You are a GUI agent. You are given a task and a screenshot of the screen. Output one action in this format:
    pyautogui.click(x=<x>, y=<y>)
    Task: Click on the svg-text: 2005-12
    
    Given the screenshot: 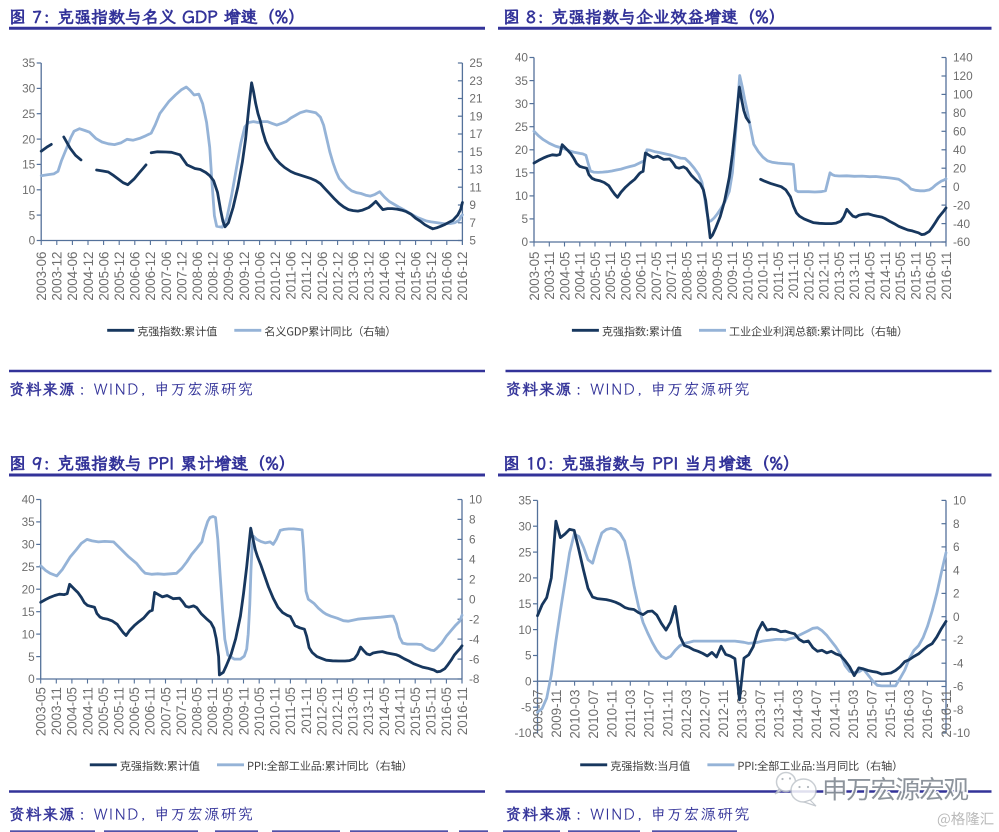 What is the action you would take?
    pyautogui.click(x=119, y=276)
    